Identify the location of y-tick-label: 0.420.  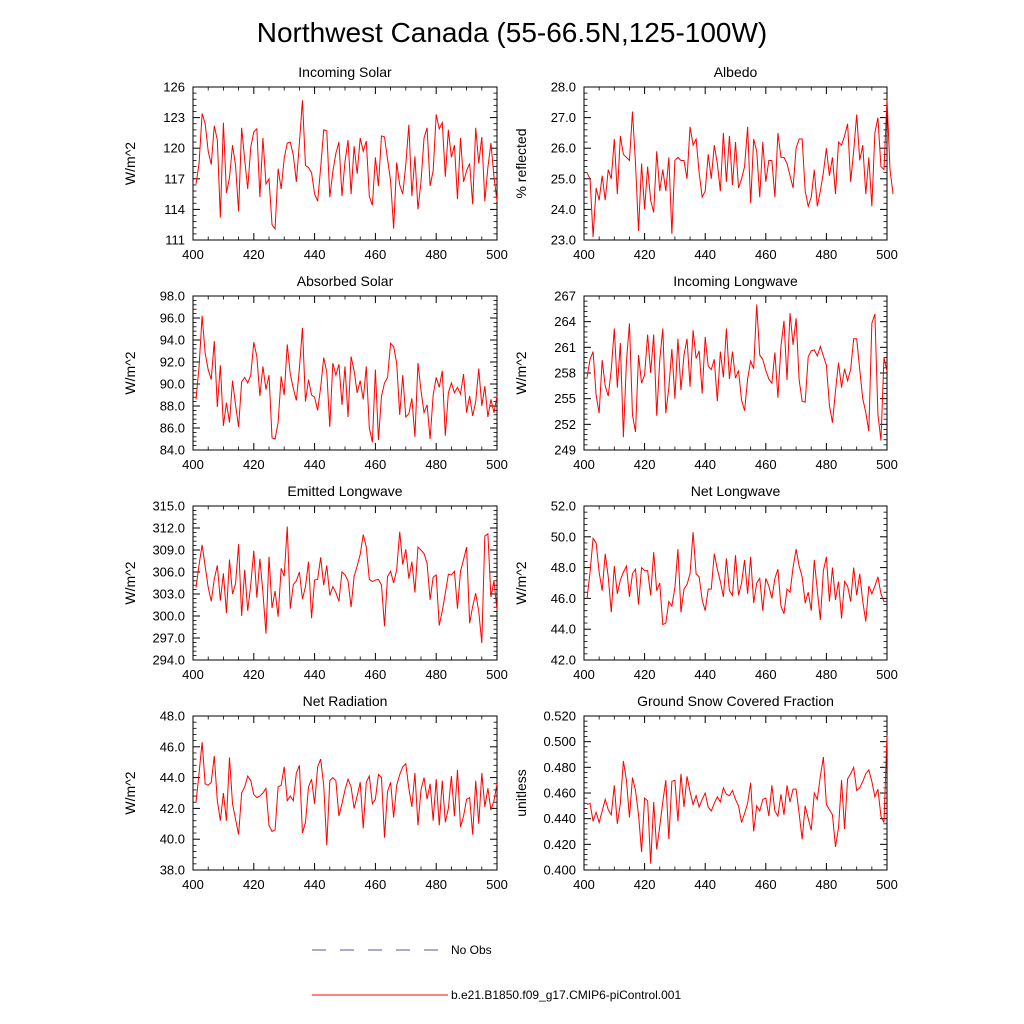
(559, 844).